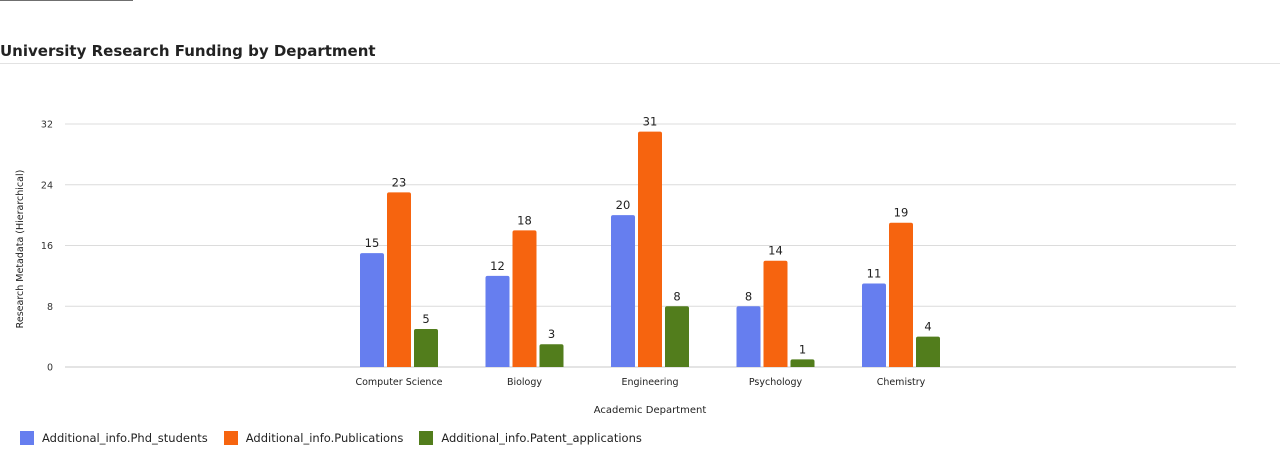 This screenshot has height=454, width=1280. What do you see at coordinates (47, 125) in the screenshot?
I see `y-tick-label: 32` at bounding box center [47, 125].